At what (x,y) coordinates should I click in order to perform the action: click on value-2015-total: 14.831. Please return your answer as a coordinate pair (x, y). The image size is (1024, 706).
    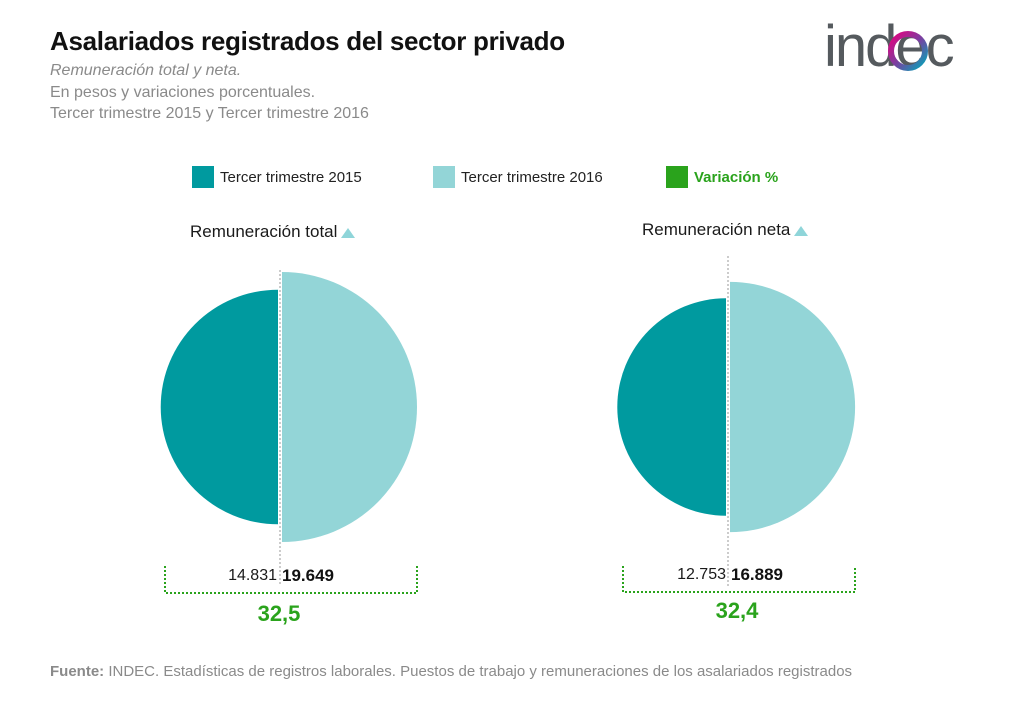
    Looking at the image, I should click on (252, 575).